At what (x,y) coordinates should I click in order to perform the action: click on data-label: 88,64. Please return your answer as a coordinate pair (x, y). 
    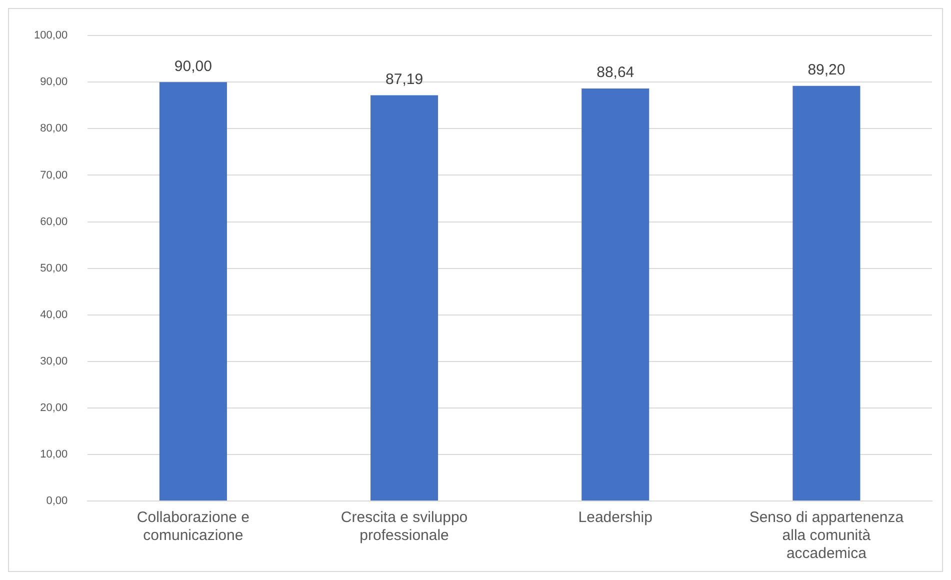
    Looking at the image, I should click on (615, 73).